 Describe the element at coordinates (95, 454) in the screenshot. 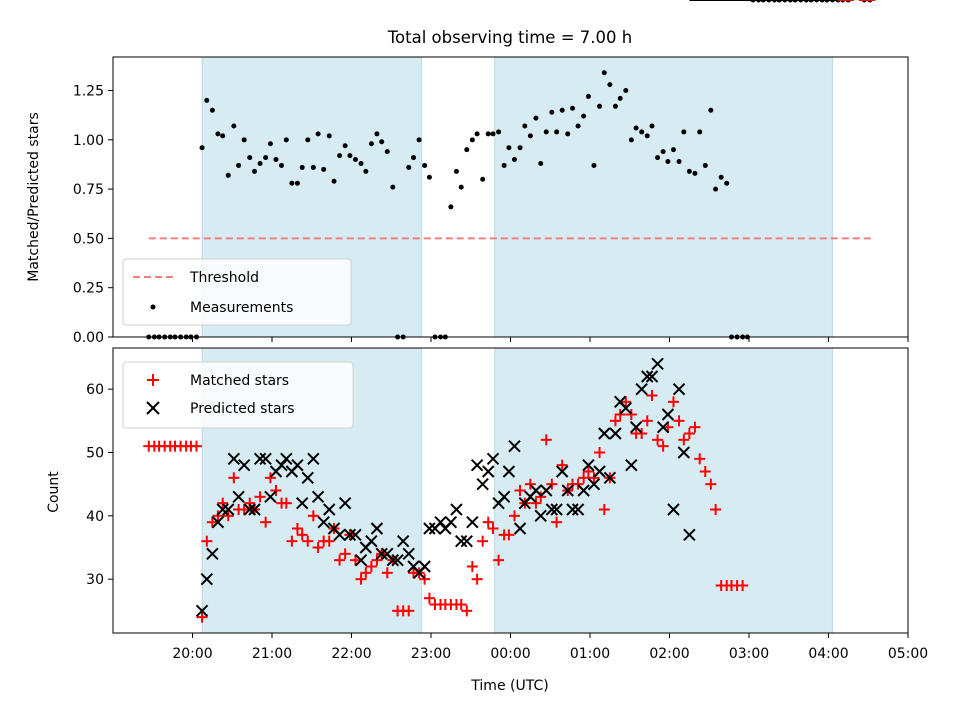

I see `y-tick-label: 50` at that location.